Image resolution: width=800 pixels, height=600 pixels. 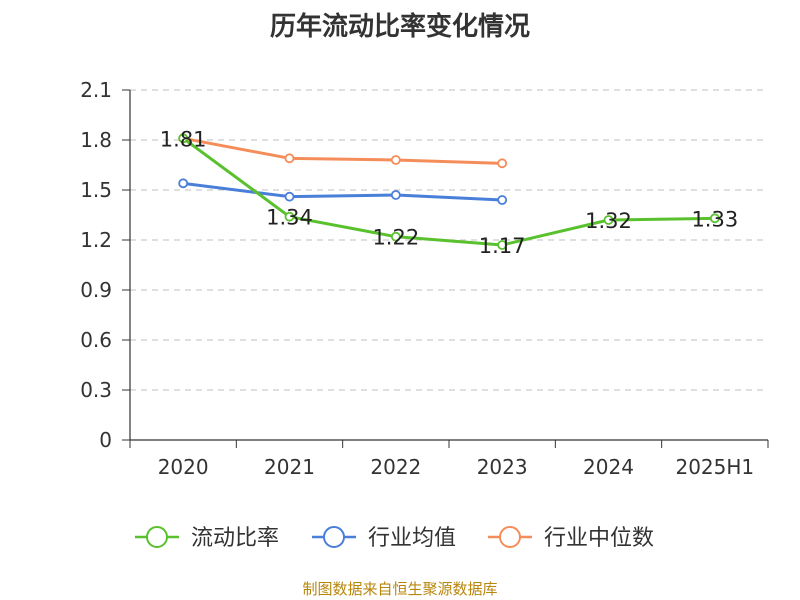 I want to click on data-label: 1.34, so click(x=289, y=218).